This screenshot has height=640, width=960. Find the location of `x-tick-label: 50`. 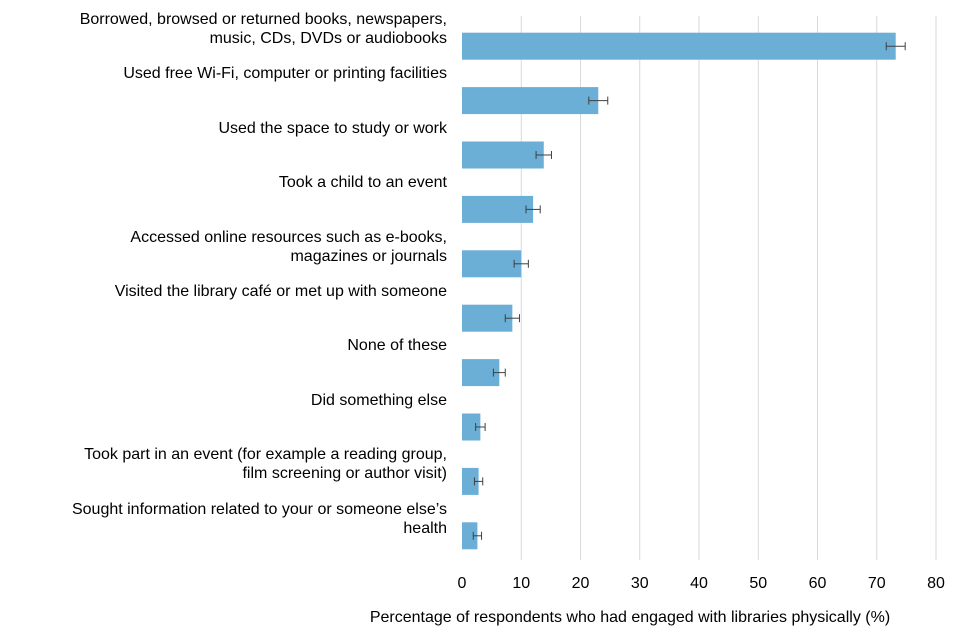

x-tick-label: 50 is located at coordinates (758, 583).